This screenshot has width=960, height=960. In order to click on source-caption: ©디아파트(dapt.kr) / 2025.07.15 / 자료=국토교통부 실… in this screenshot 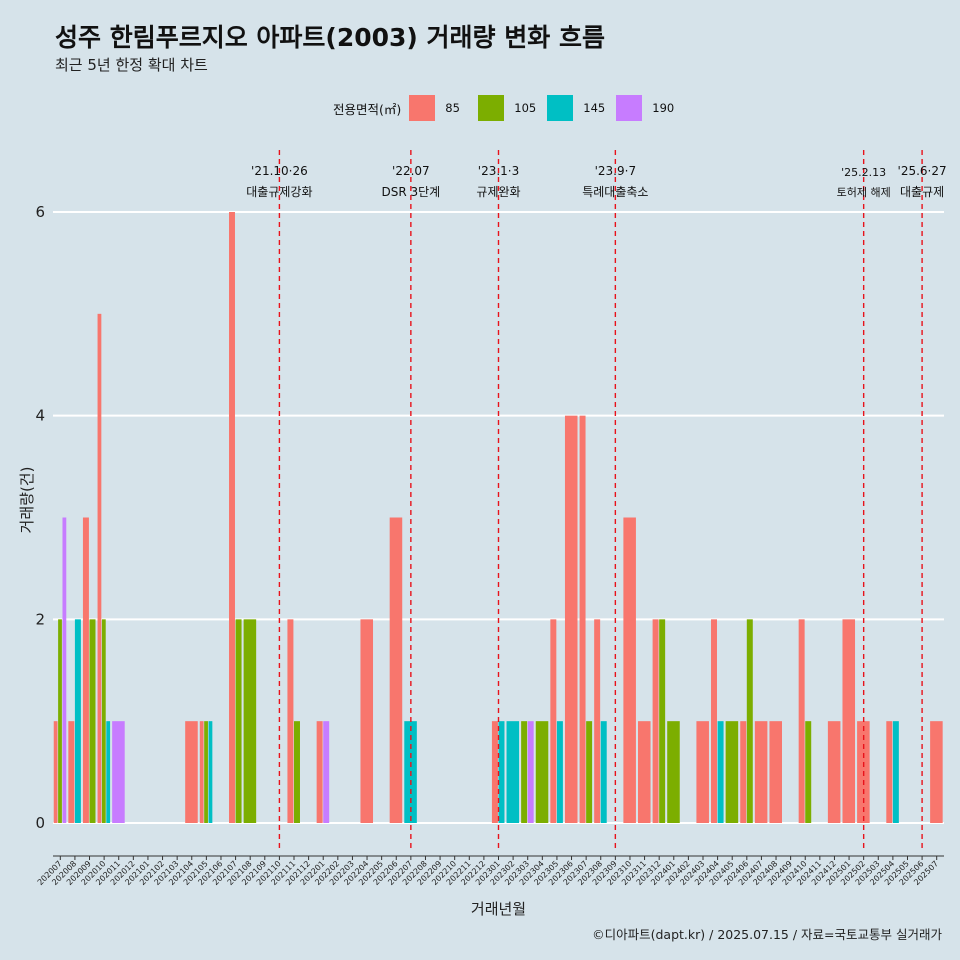, I will do `click(767, 934)`.